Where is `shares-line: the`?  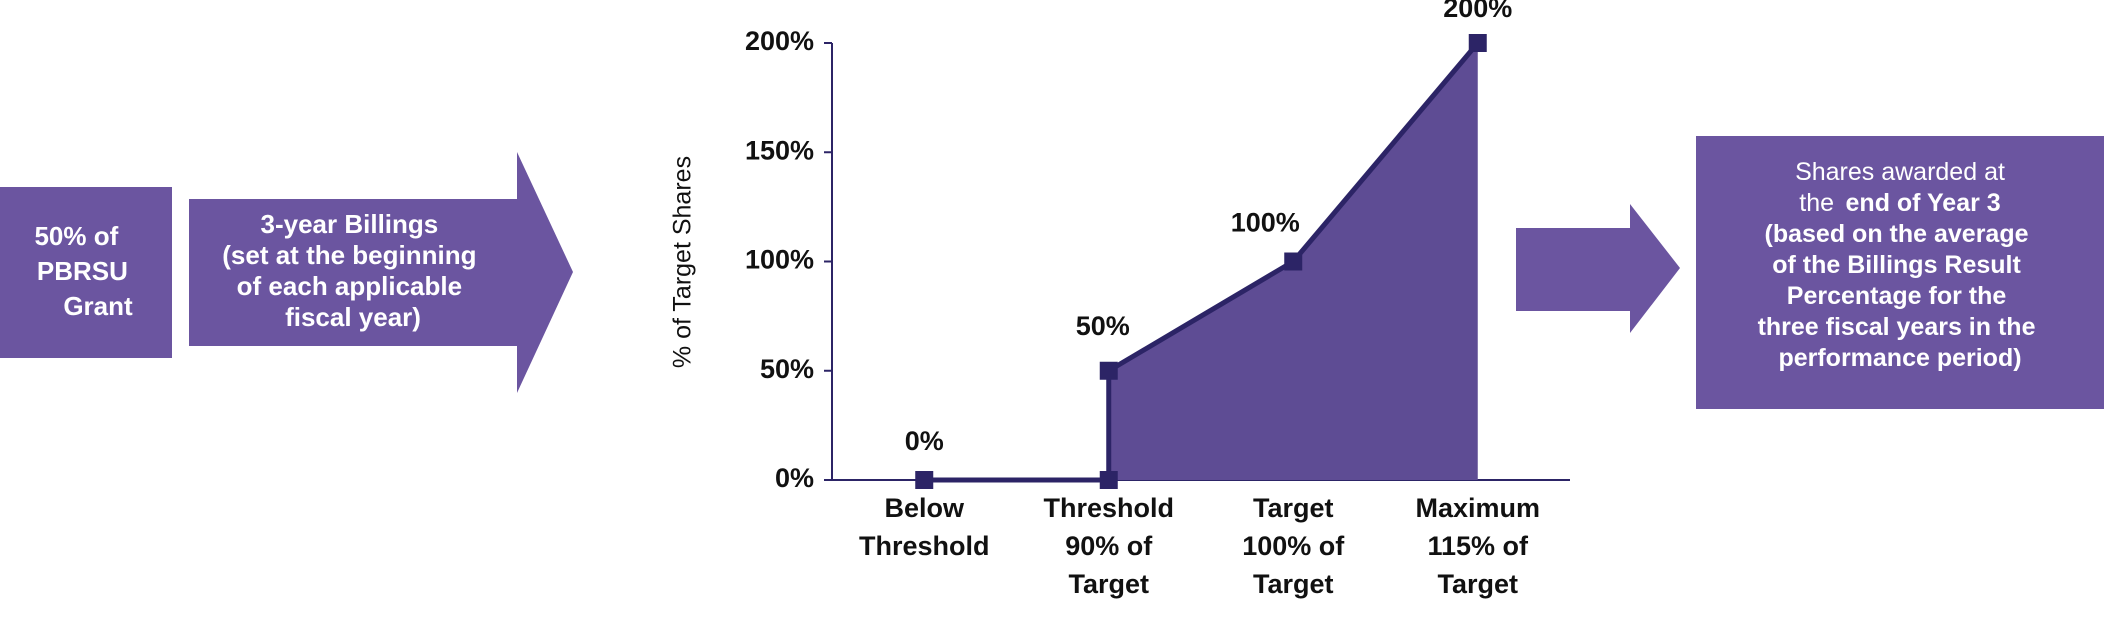
shares-line: the is located at coordinates (1816, 203).